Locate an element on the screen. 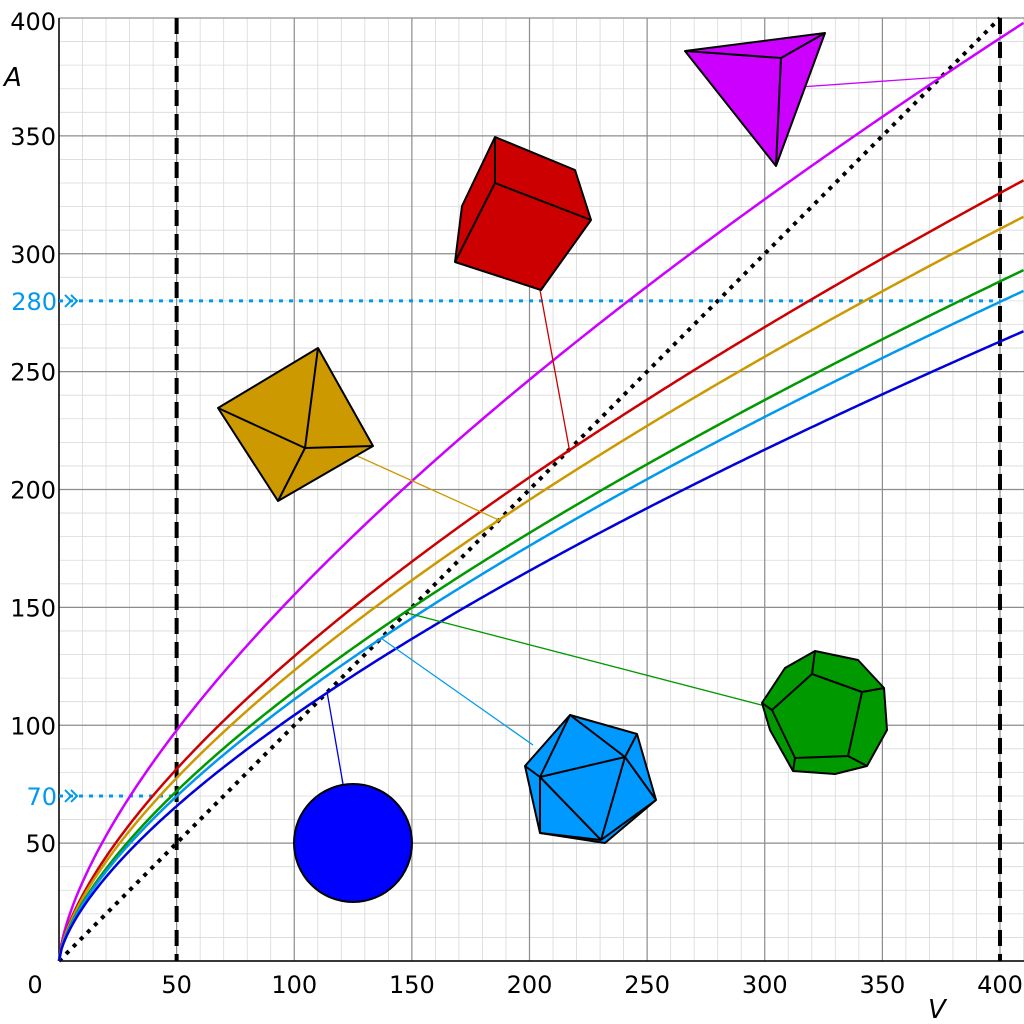 This screenshot has width=1024, height=1024. y-tick-label: 400 is located at coordinates (33, 22).